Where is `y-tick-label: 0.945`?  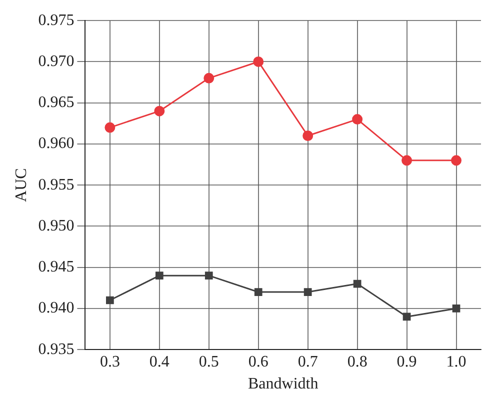
y-tick-label: 0.945 is located at coordinates (56, 267).